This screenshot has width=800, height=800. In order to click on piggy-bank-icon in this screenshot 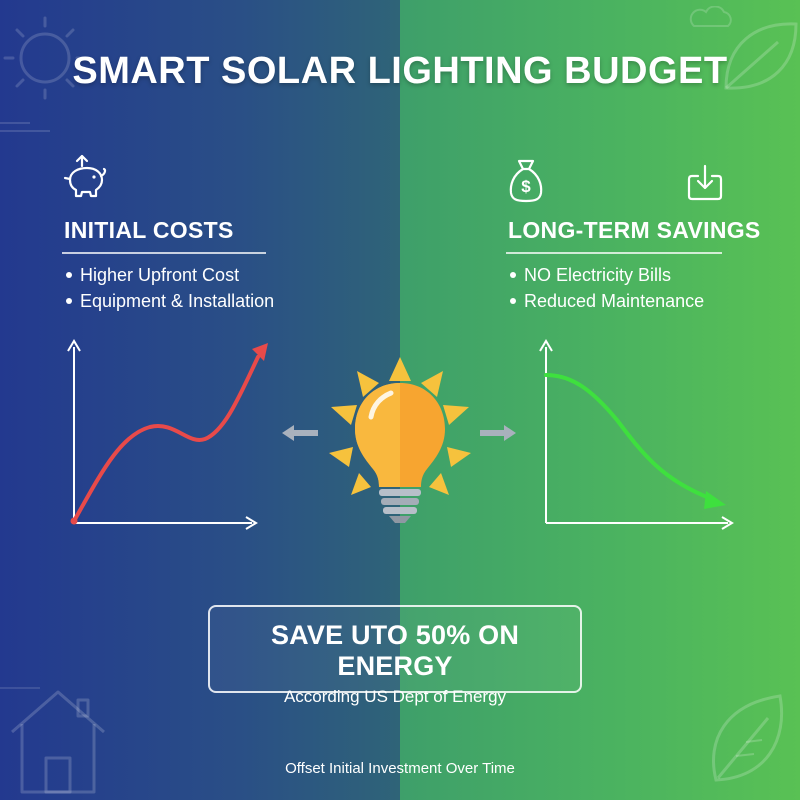, I will do `click(85, 176)`.